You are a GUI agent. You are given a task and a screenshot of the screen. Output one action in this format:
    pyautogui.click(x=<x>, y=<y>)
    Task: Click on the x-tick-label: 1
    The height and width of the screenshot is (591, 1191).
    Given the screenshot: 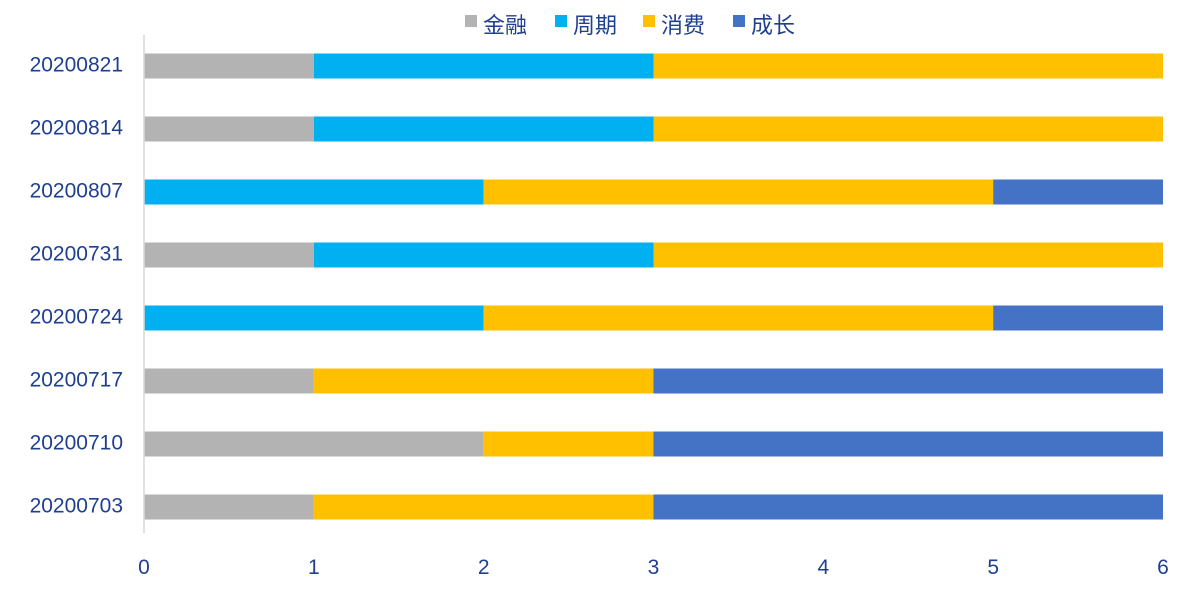 What is the action you would take?
    pyautogui.click(x=314, y=567)
    